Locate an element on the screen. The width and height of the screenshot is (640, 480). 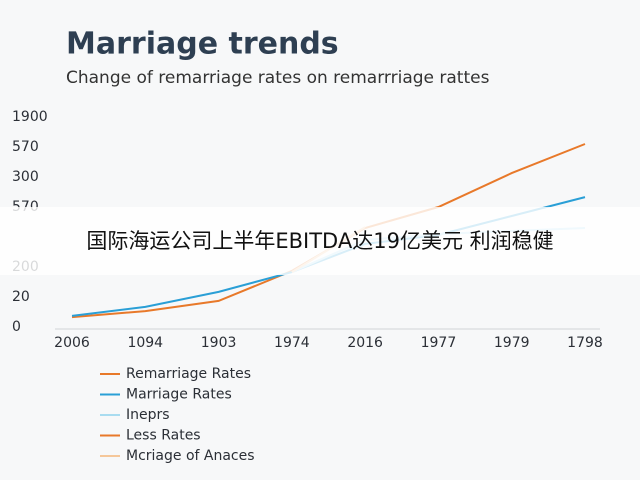
legend-label: Less Rates is located at coordinates (163, 436).